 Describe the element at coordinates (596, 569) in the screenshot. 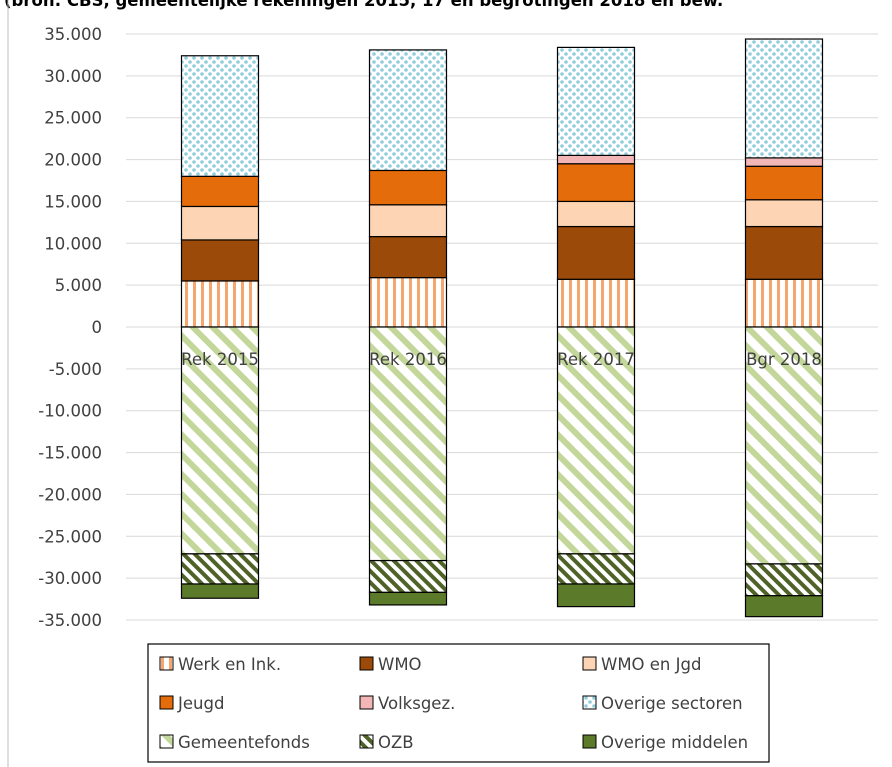

I see `bar-ozb-rek-2017` at that location.